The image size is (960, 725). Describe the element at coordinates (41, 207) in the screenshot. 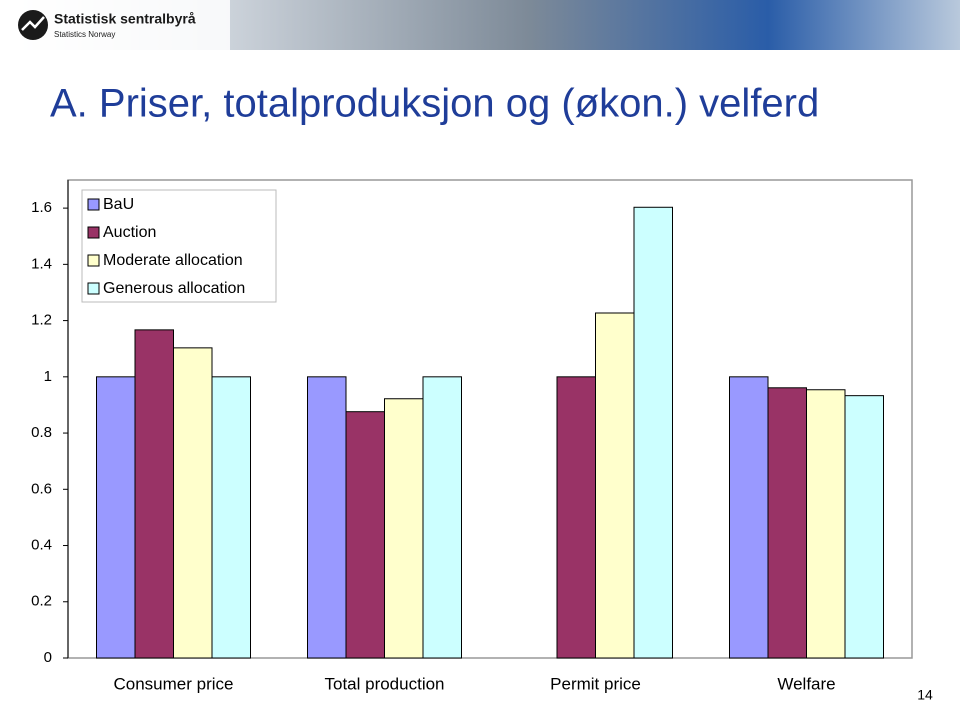

I see `y-tick-label: 1.6` at that location.